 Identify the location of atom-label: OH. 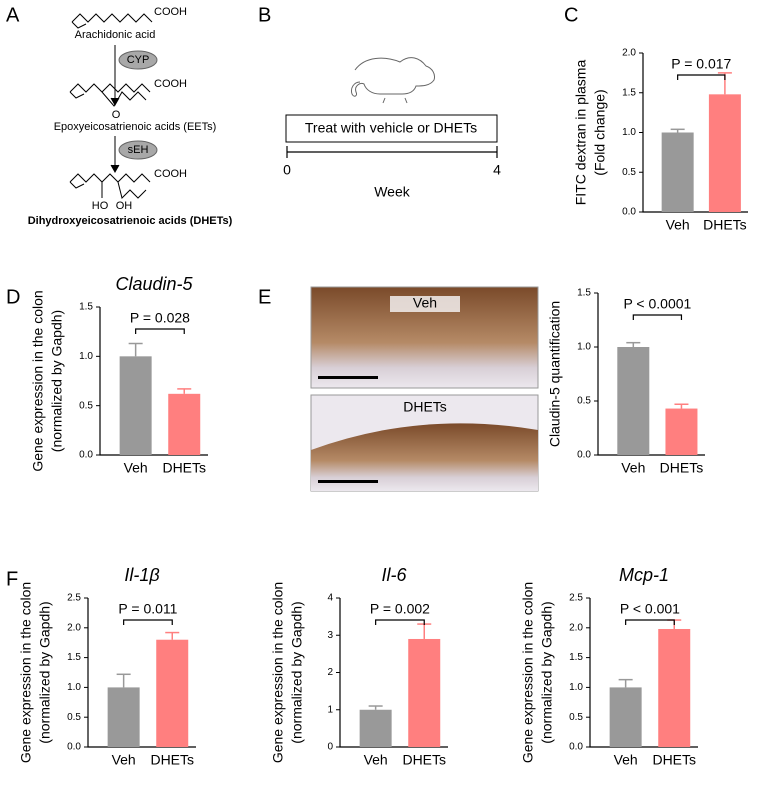
(124, 206).